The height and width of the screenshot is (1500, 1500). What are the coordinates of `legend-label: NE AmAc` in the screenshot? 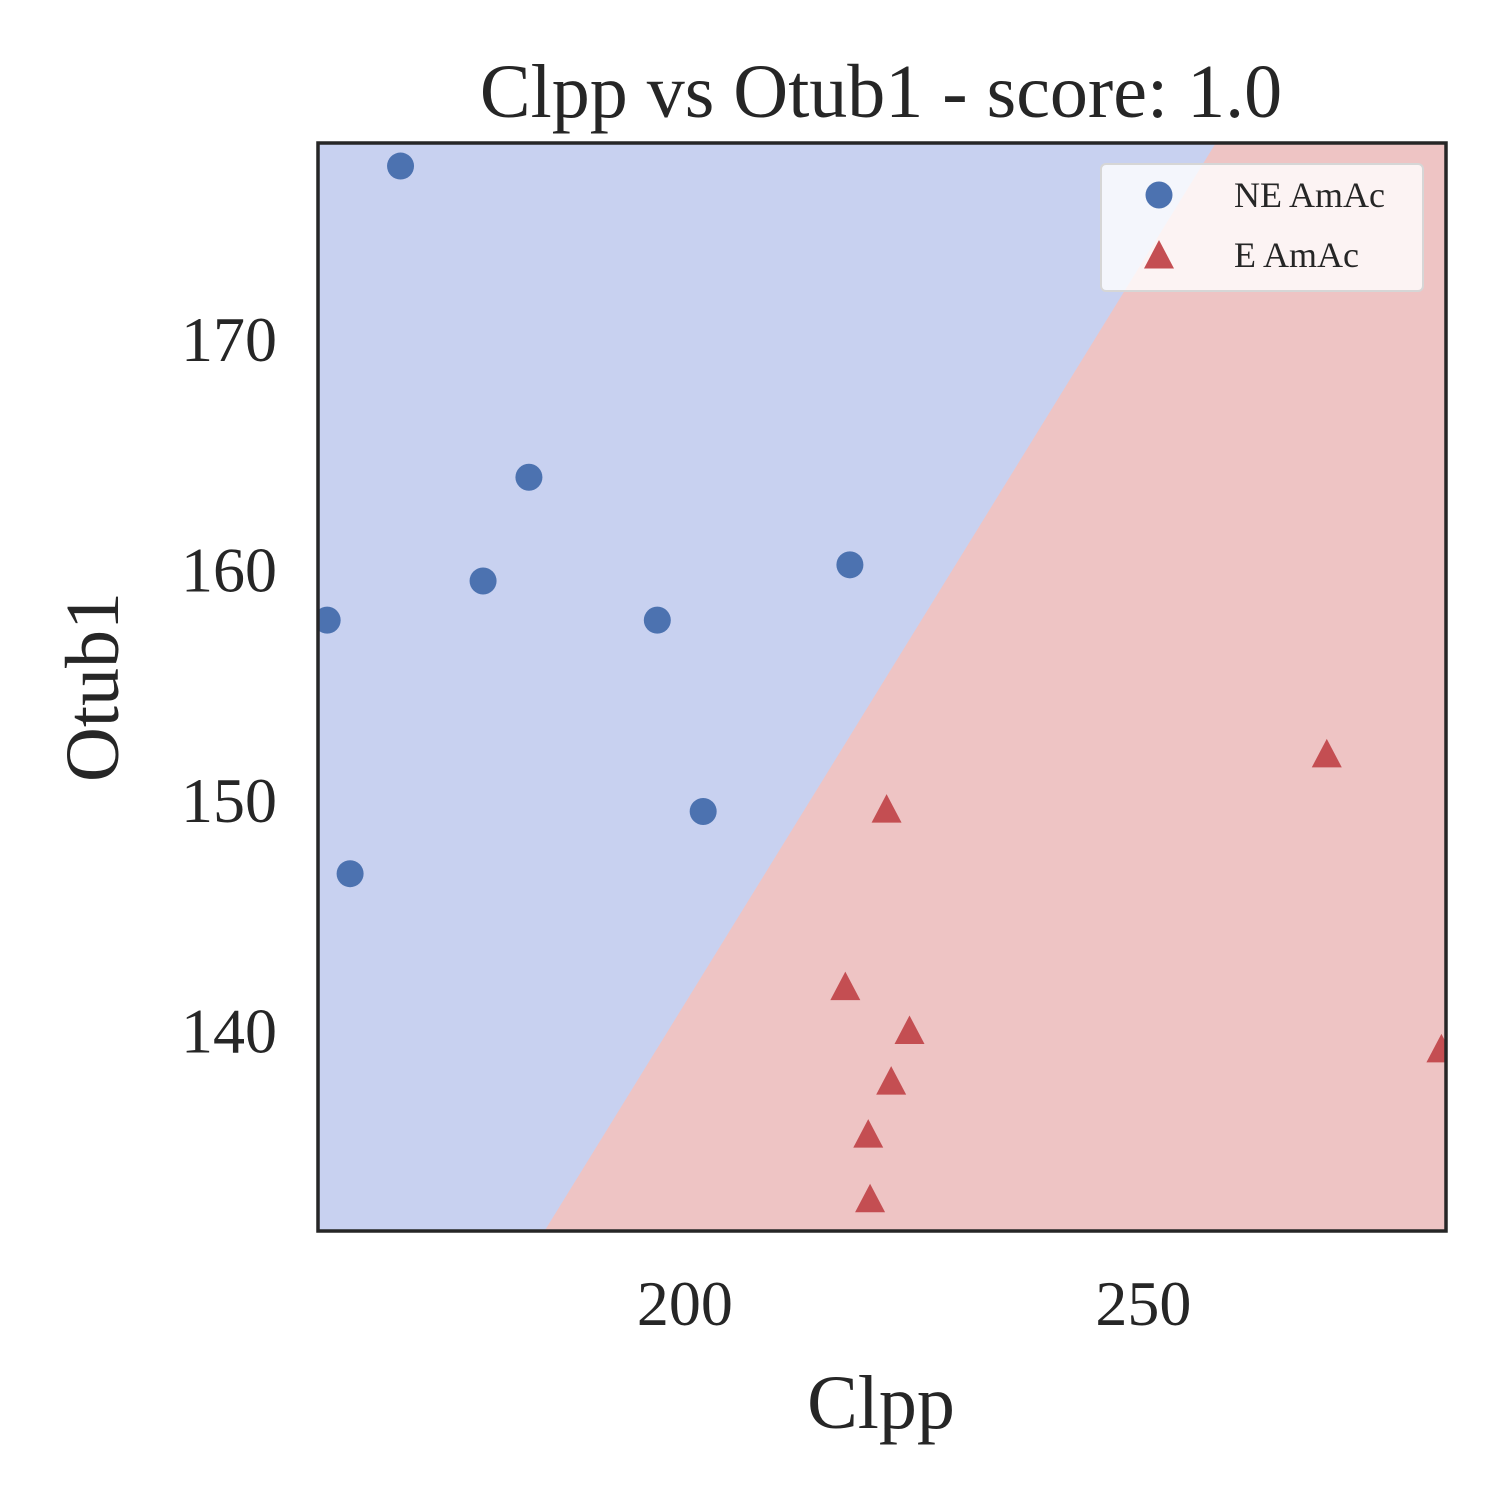 It's located at (1309, 195).